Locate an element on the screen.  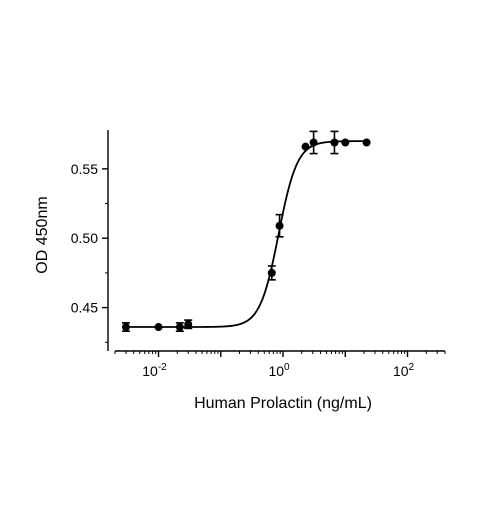
x-tick-label: 100 is located at coordinates (279, 370).